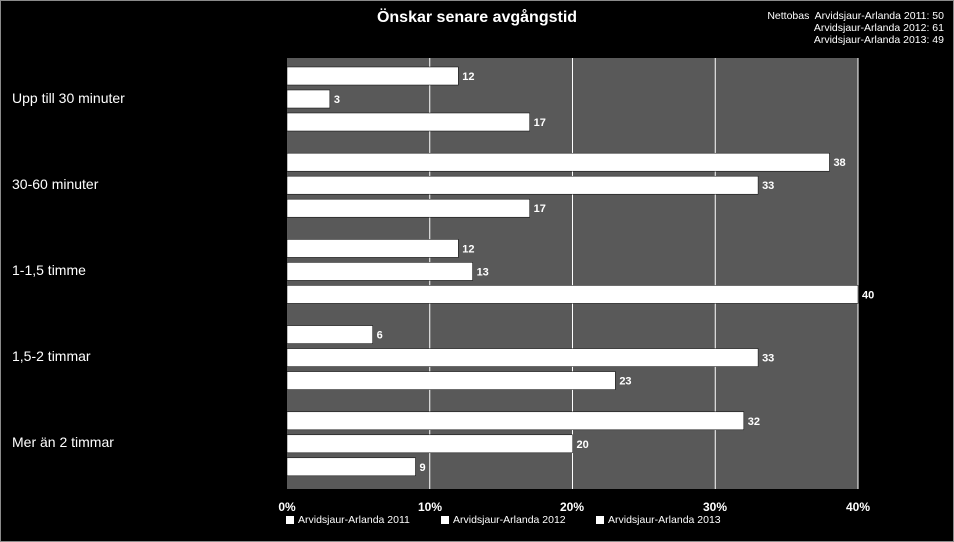 The image size is (954, 542). What do you see at coordinates (572, 507) in the screenshot?
I see `x-tick-20: 20%` at bounding box center [572, 507].